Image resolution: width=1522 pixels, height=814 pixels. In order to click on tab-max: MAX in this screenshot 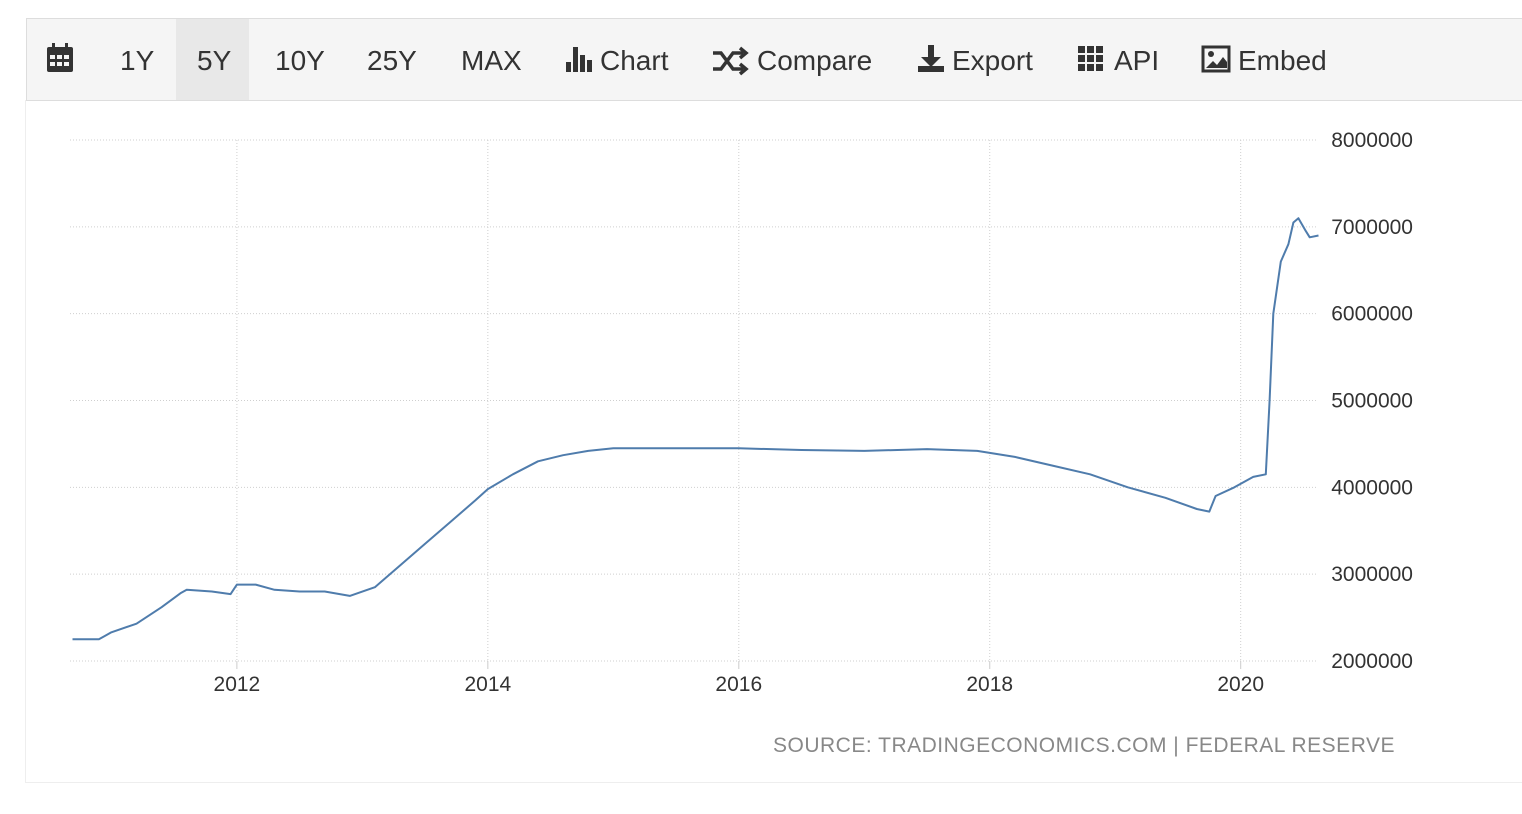, I will do `click(491, 60)`.